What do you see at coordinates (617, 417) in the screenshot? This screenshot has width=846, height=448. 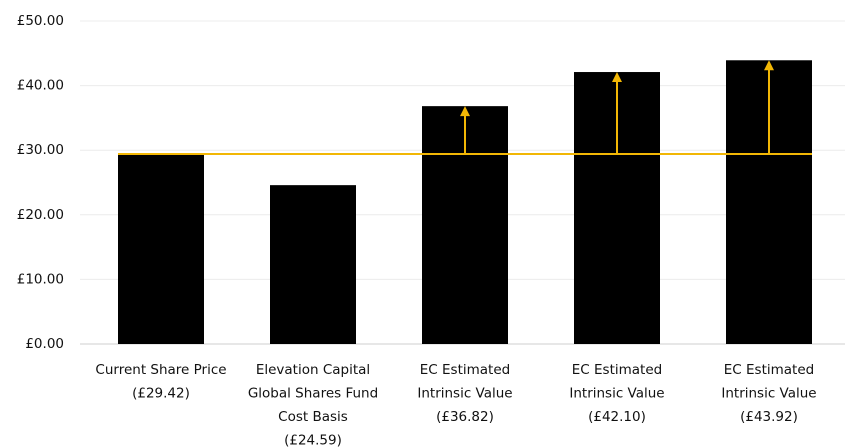 I see `x-tick-label: (£42.10)` at bounding box center [617, 417].